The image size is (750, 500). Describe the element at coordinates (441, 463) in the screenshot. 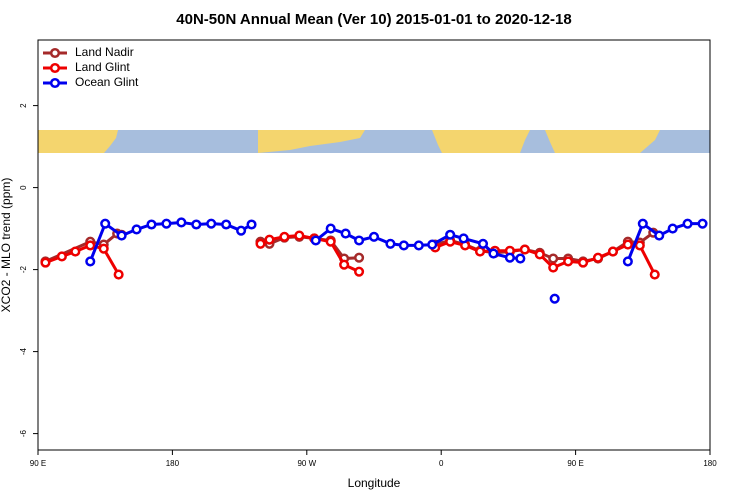

I see `x-tick-label: 0` at that location.